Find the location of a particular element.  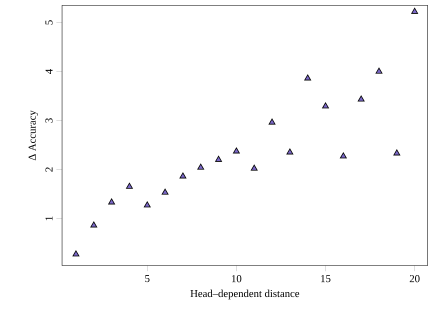

y-tick-label: 2 is located at coordinates (49, 169).